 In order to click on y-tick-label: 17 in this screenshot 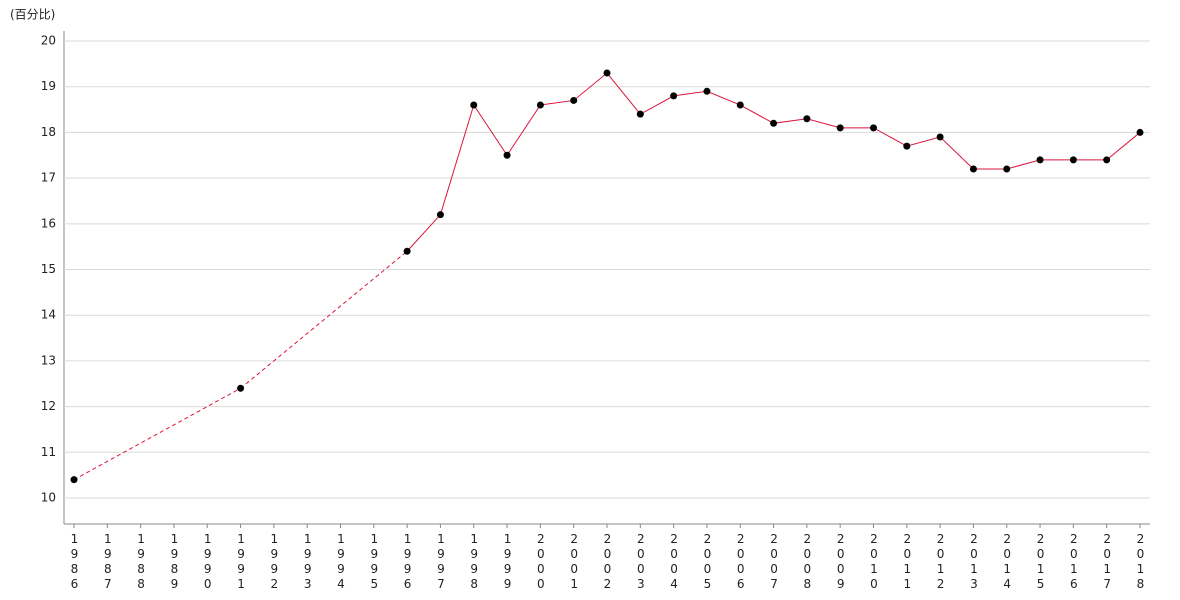, I will do `click(48, 178)`.